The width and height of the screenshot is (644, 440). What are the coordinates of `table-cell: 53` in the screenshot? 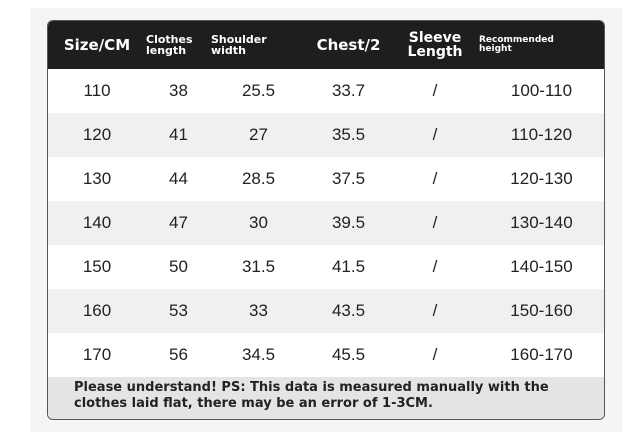 It's located at (178, 310).